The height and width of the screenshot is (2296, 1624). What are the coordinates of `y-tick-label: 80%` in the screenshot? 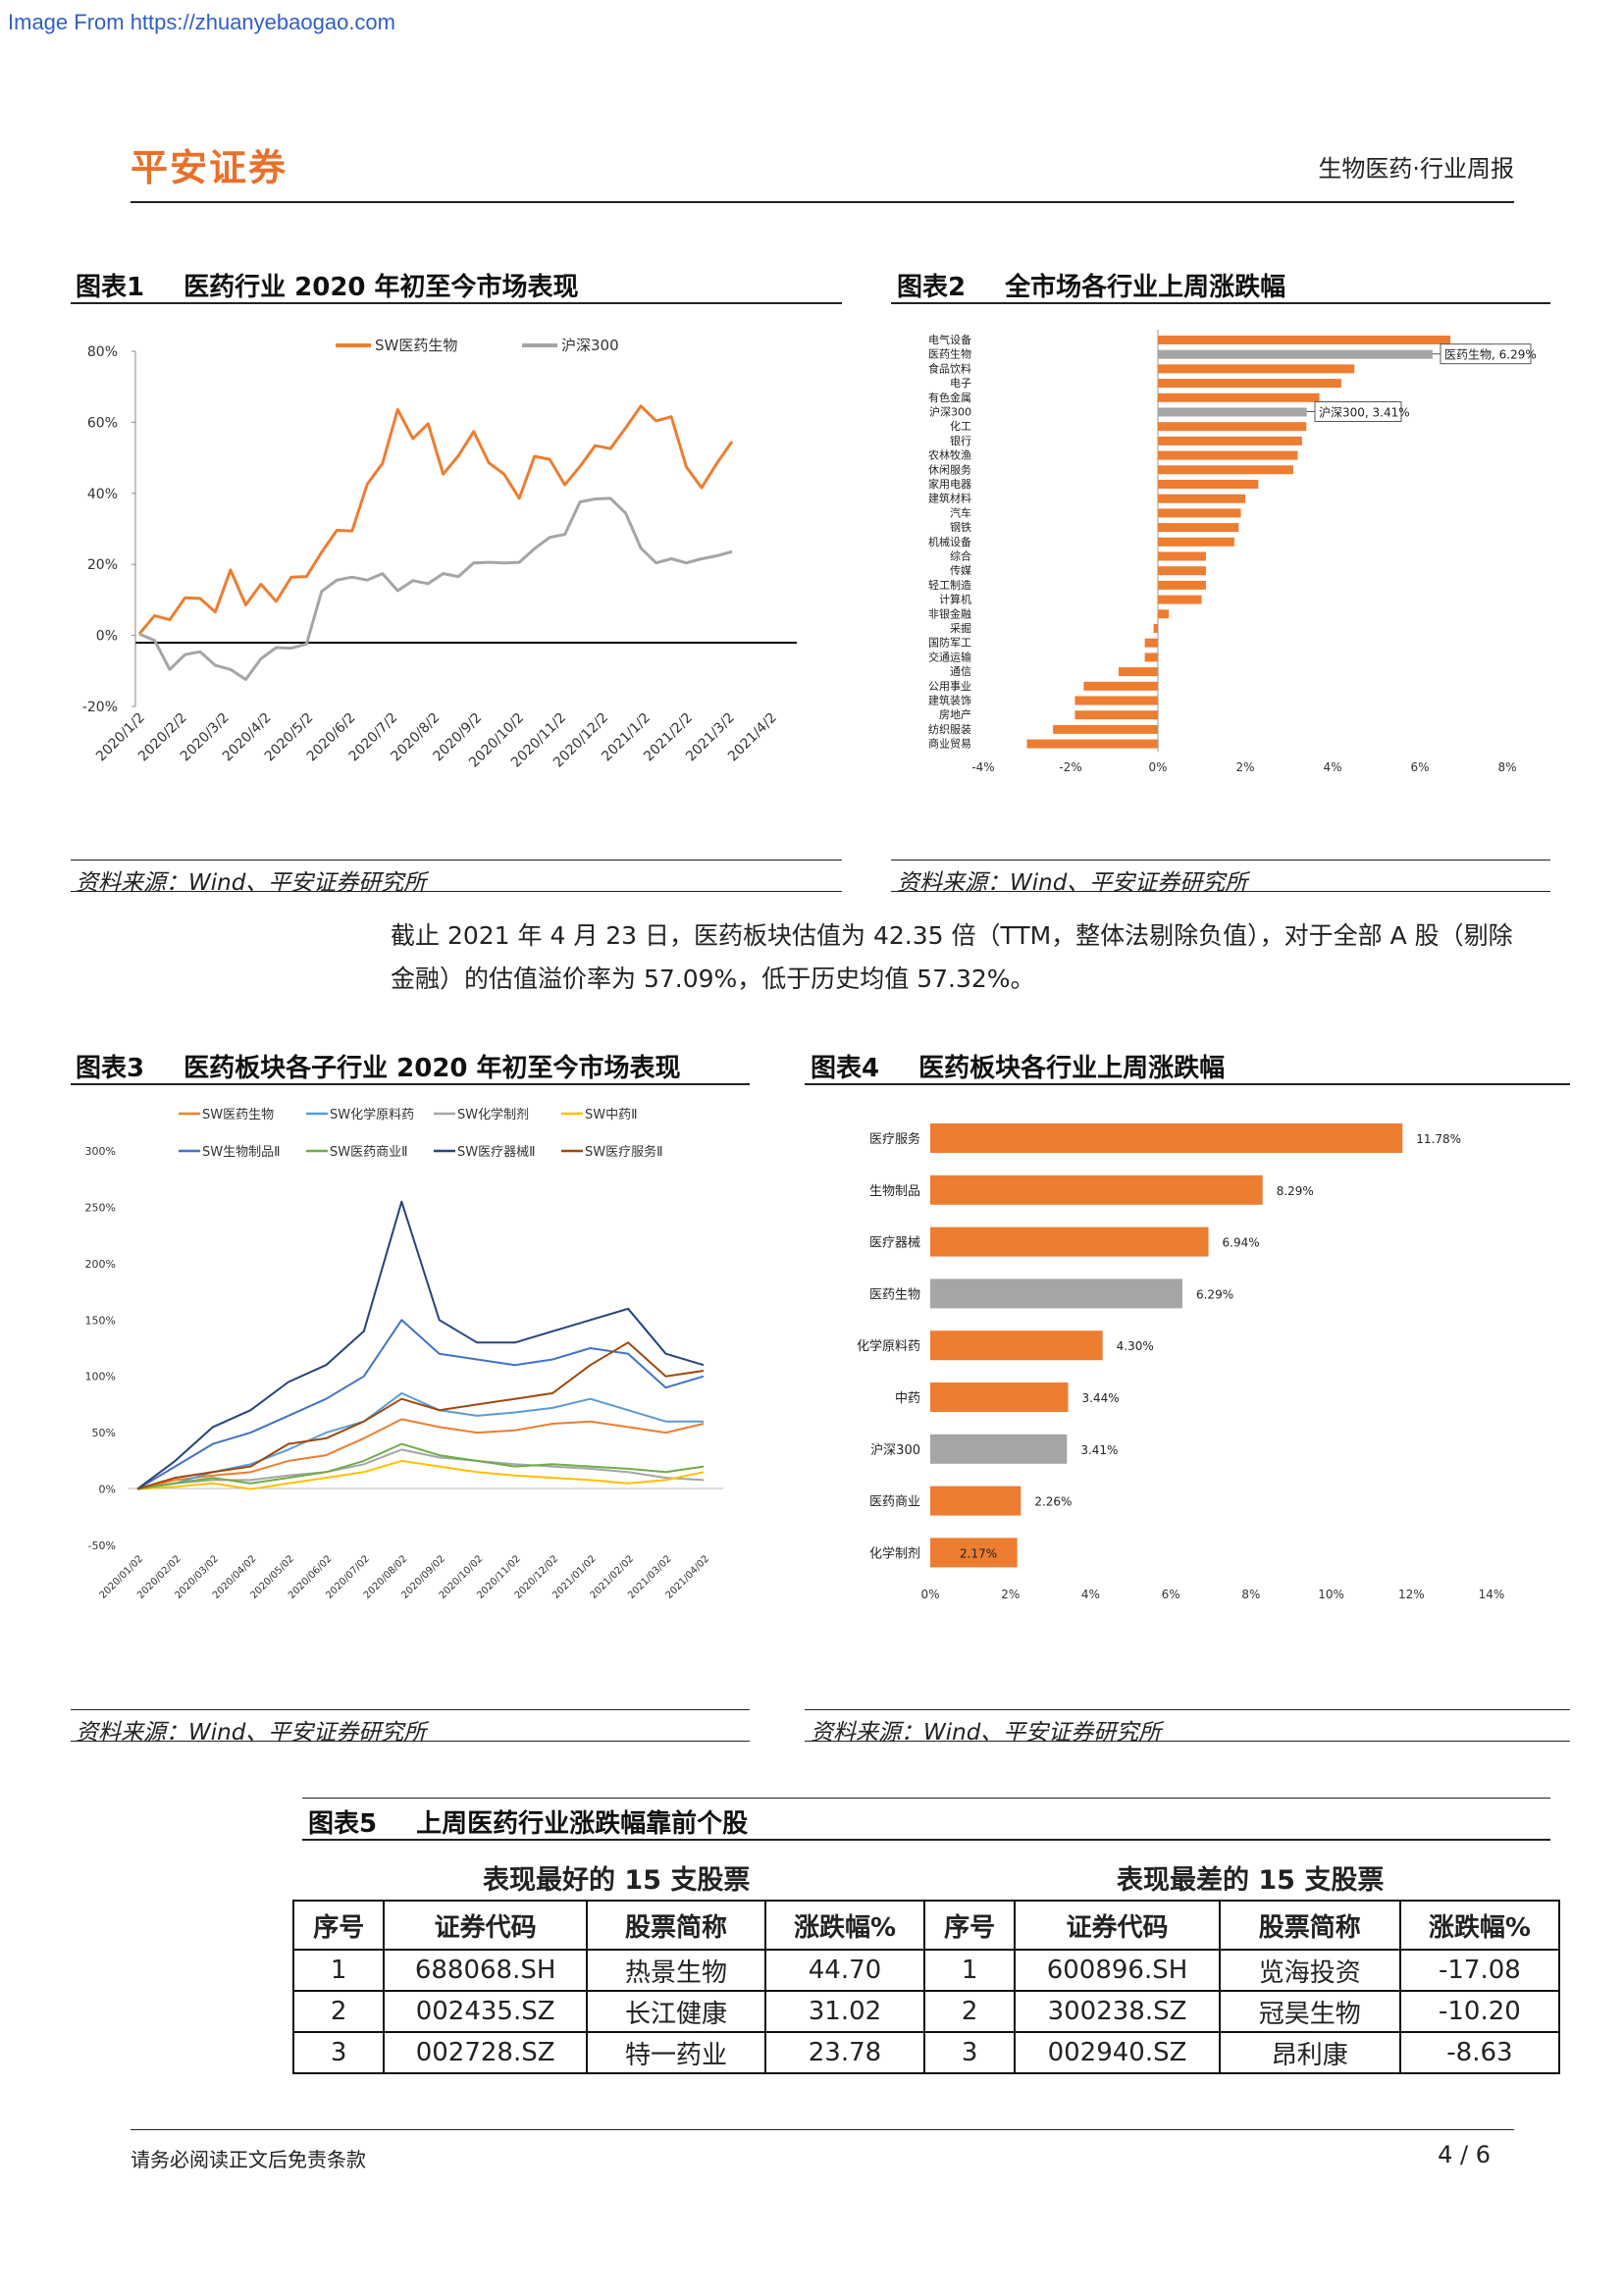 It's located at (102, 352).